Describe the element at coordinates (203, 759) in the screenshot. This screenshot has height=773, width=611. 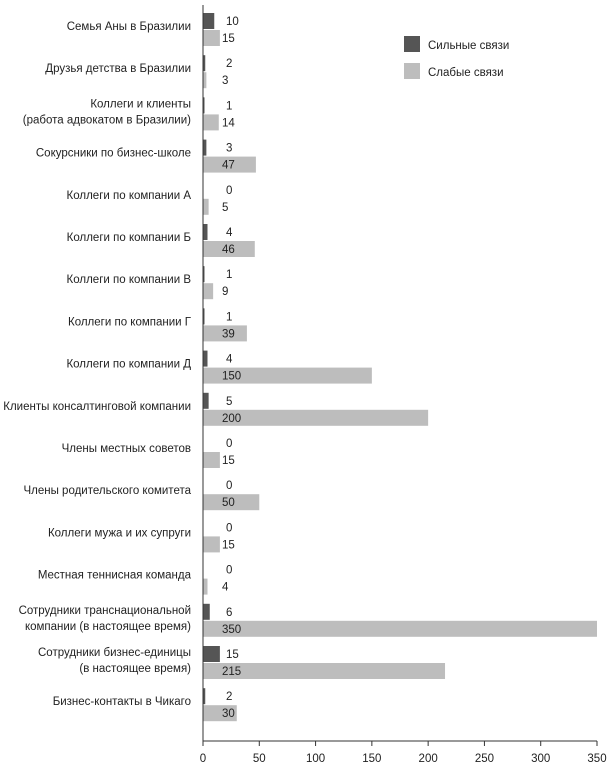
I see `x-tick-label: 0` at that location.